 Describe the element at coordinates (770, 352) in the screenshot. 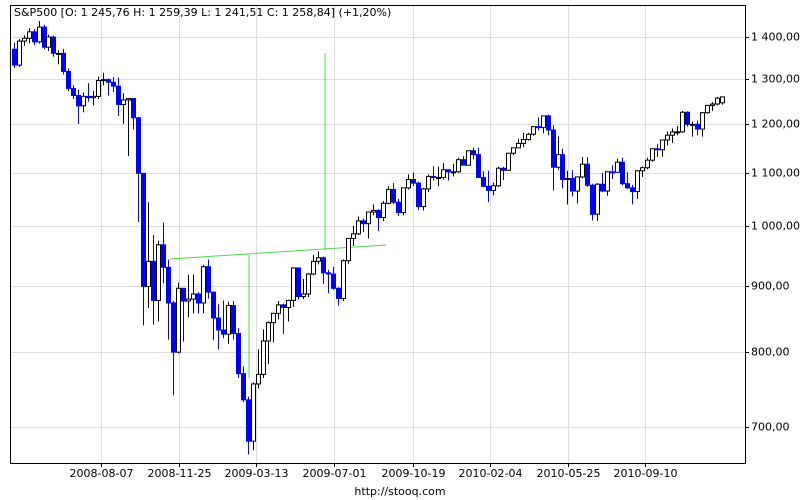

I see `y-tick-label: 800,00` at that location.